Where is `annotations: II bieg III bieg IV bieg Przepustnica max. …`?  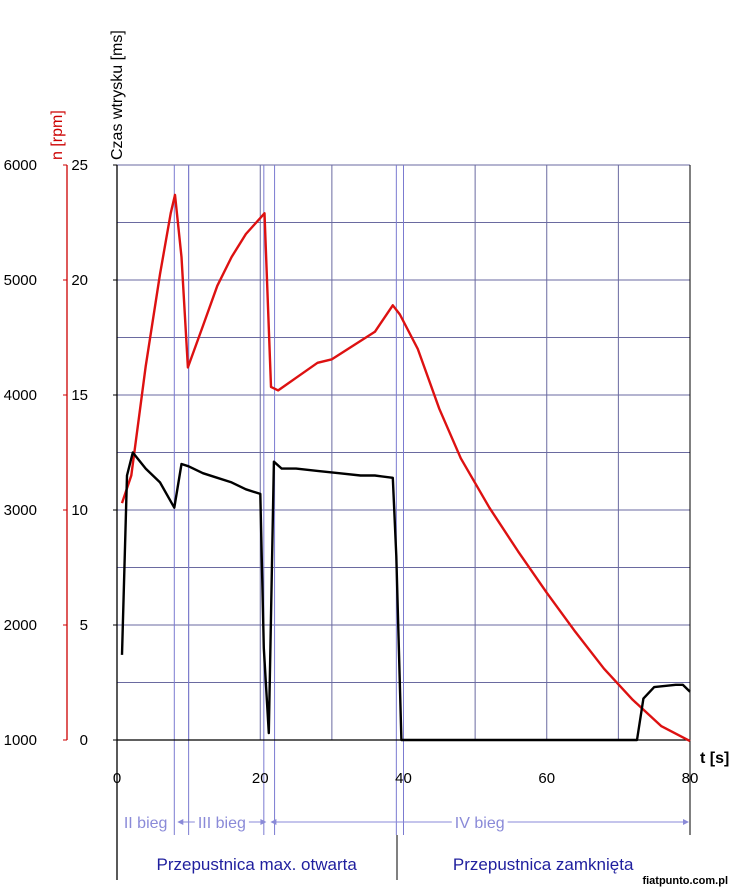 annotations: II bieg III bieg IV bieg Przepustnica max. … is located at coordinates (406, 844).